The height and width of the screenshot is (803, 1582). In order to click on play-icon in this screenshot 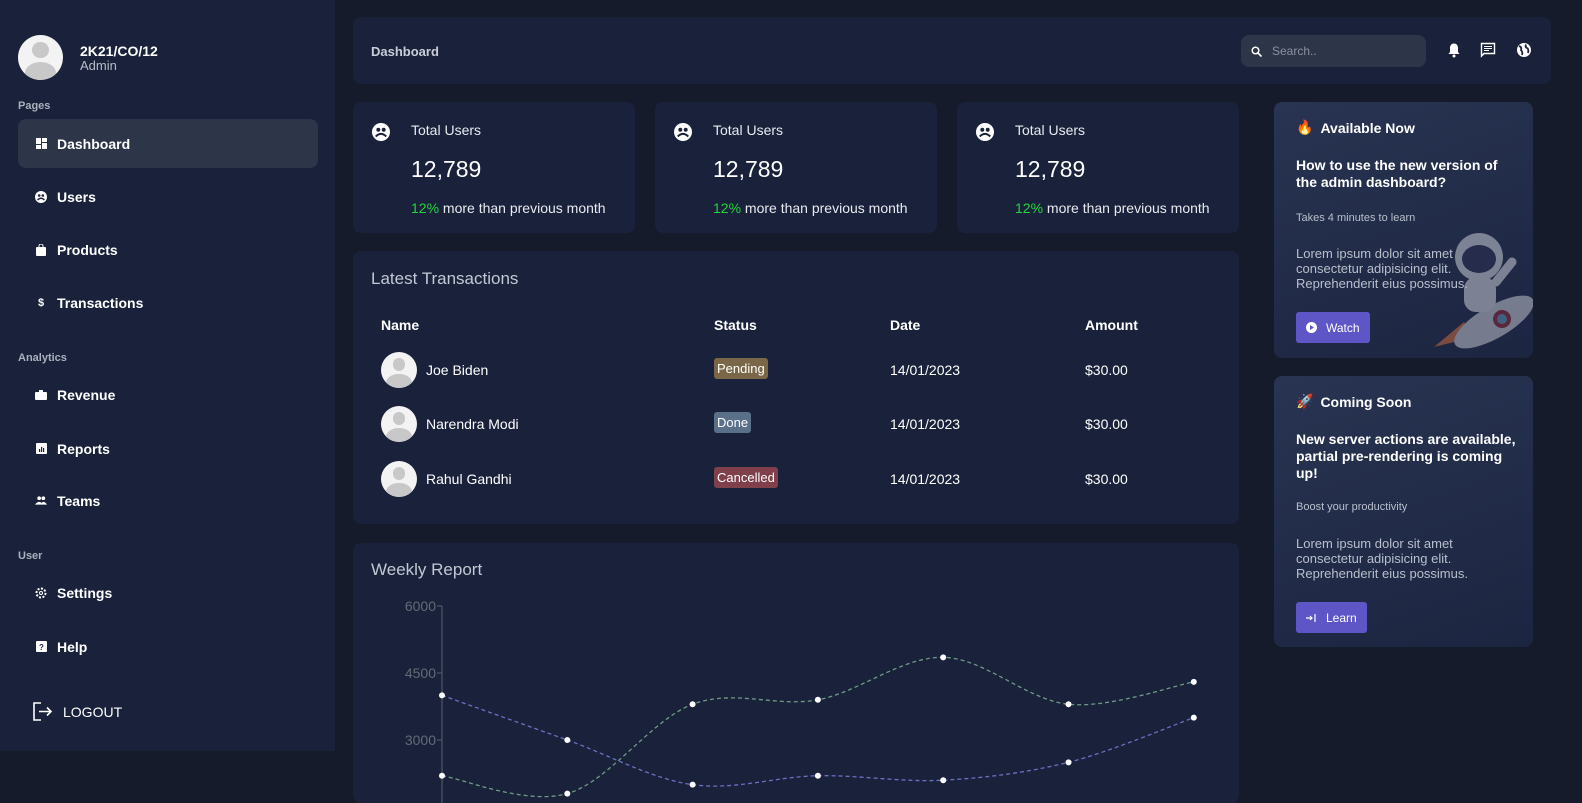, I will do `click(1311, 327)`.